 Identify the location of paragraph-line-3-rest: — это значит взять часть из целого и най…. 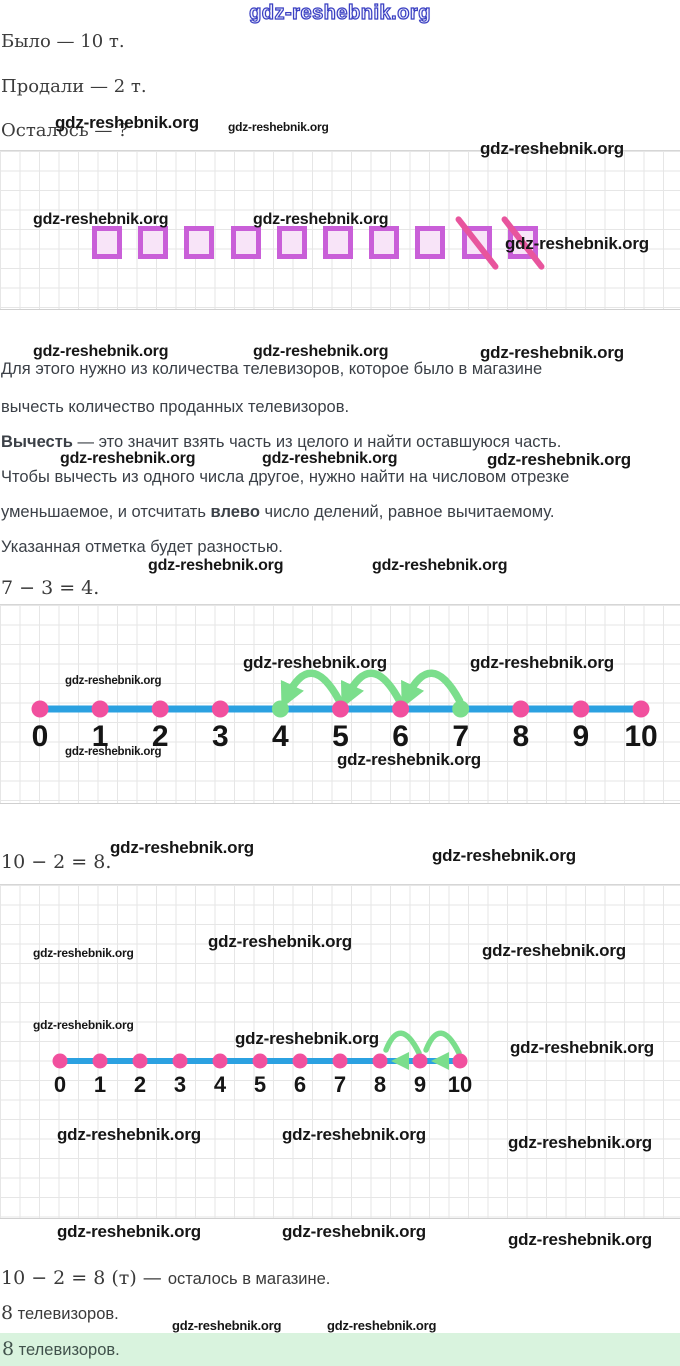
(317, 442).